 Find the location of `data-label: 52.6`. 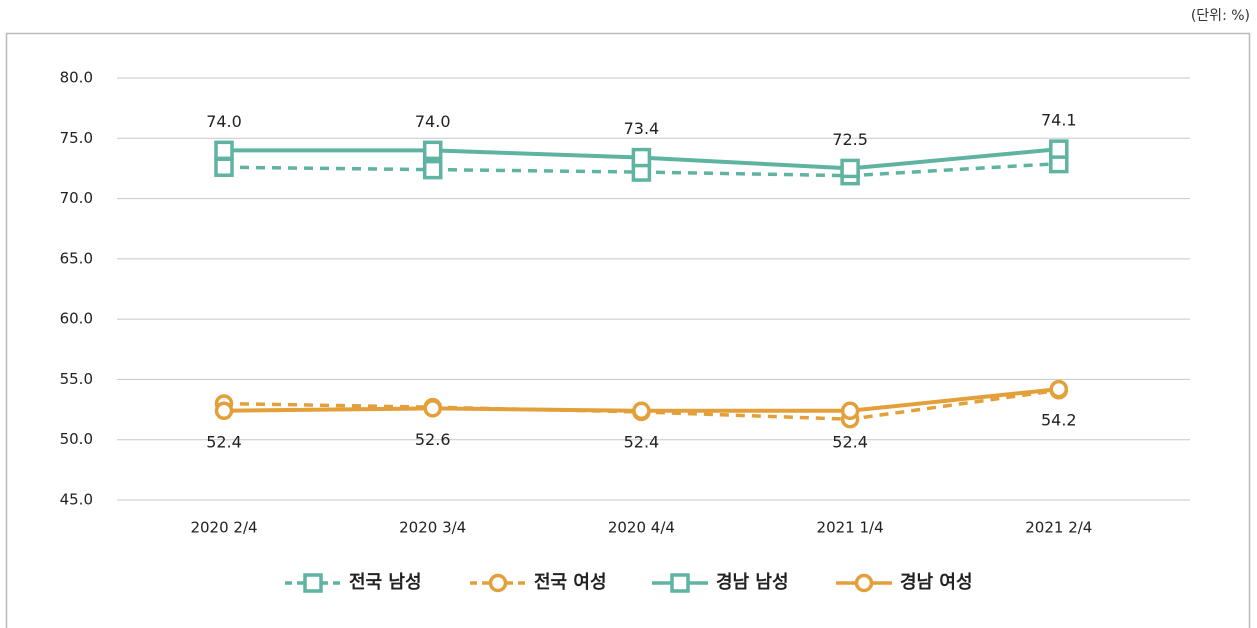

data-label: 52.6 is located at coordinates (433, 439).